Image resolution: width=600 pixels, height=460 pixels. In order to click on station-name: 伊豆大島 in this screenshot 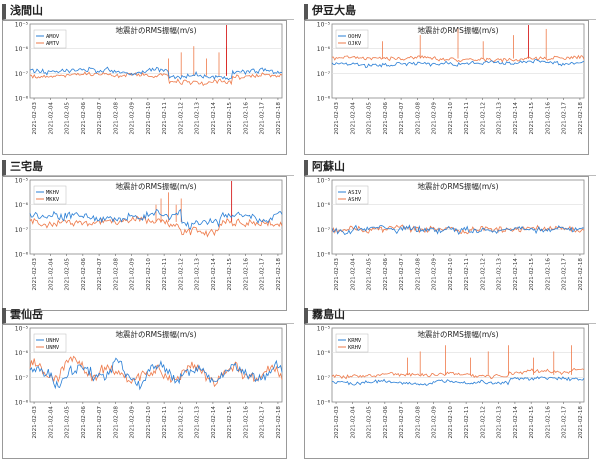, I will do `click(334, 10)`.